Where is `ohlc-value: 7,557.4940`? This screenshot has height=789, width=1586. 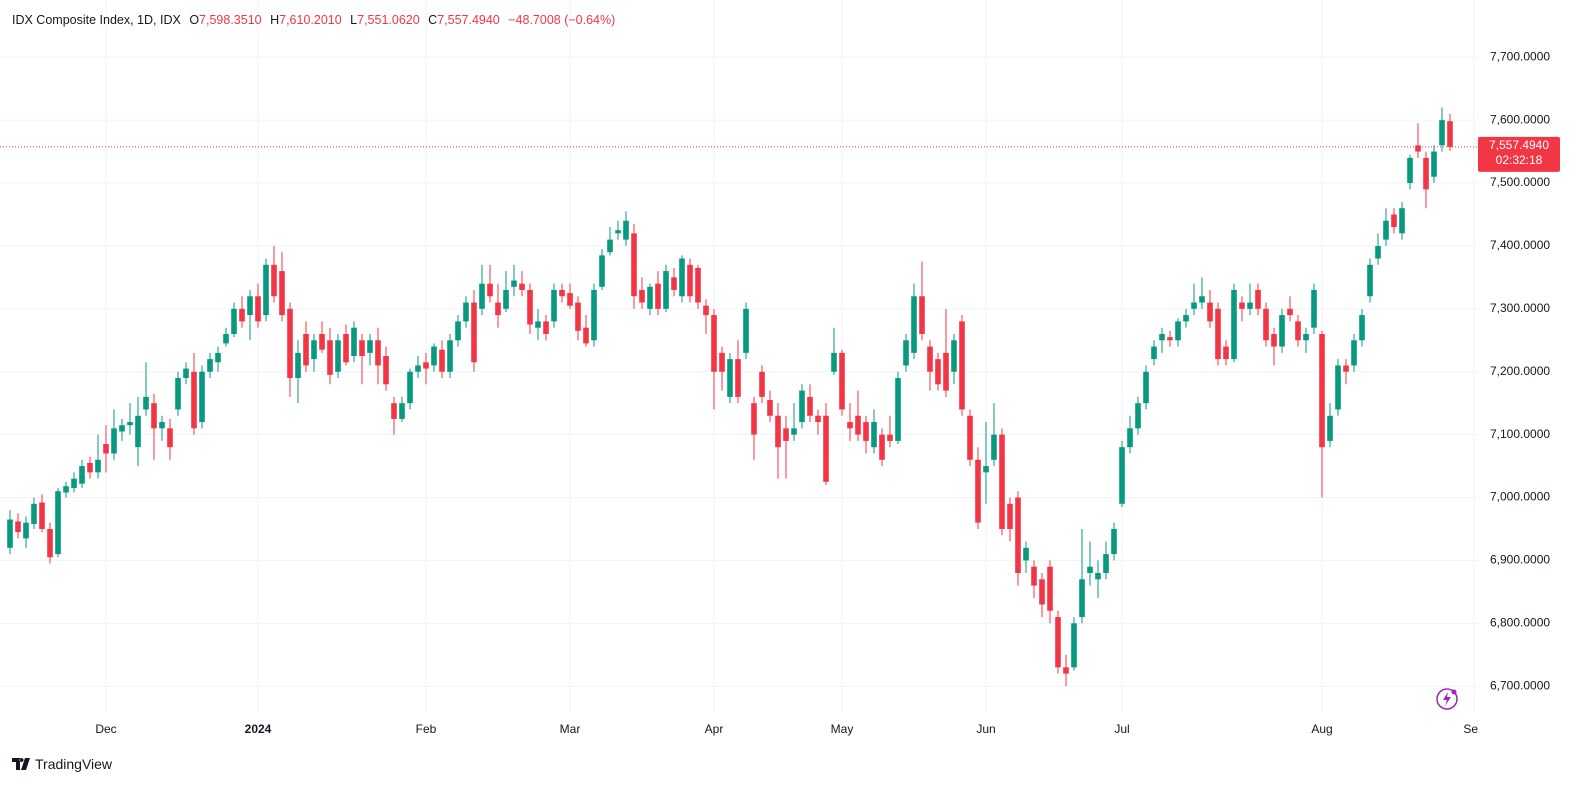 ohlc-value: 7,557.4940 is located at coordinates (468, 20).